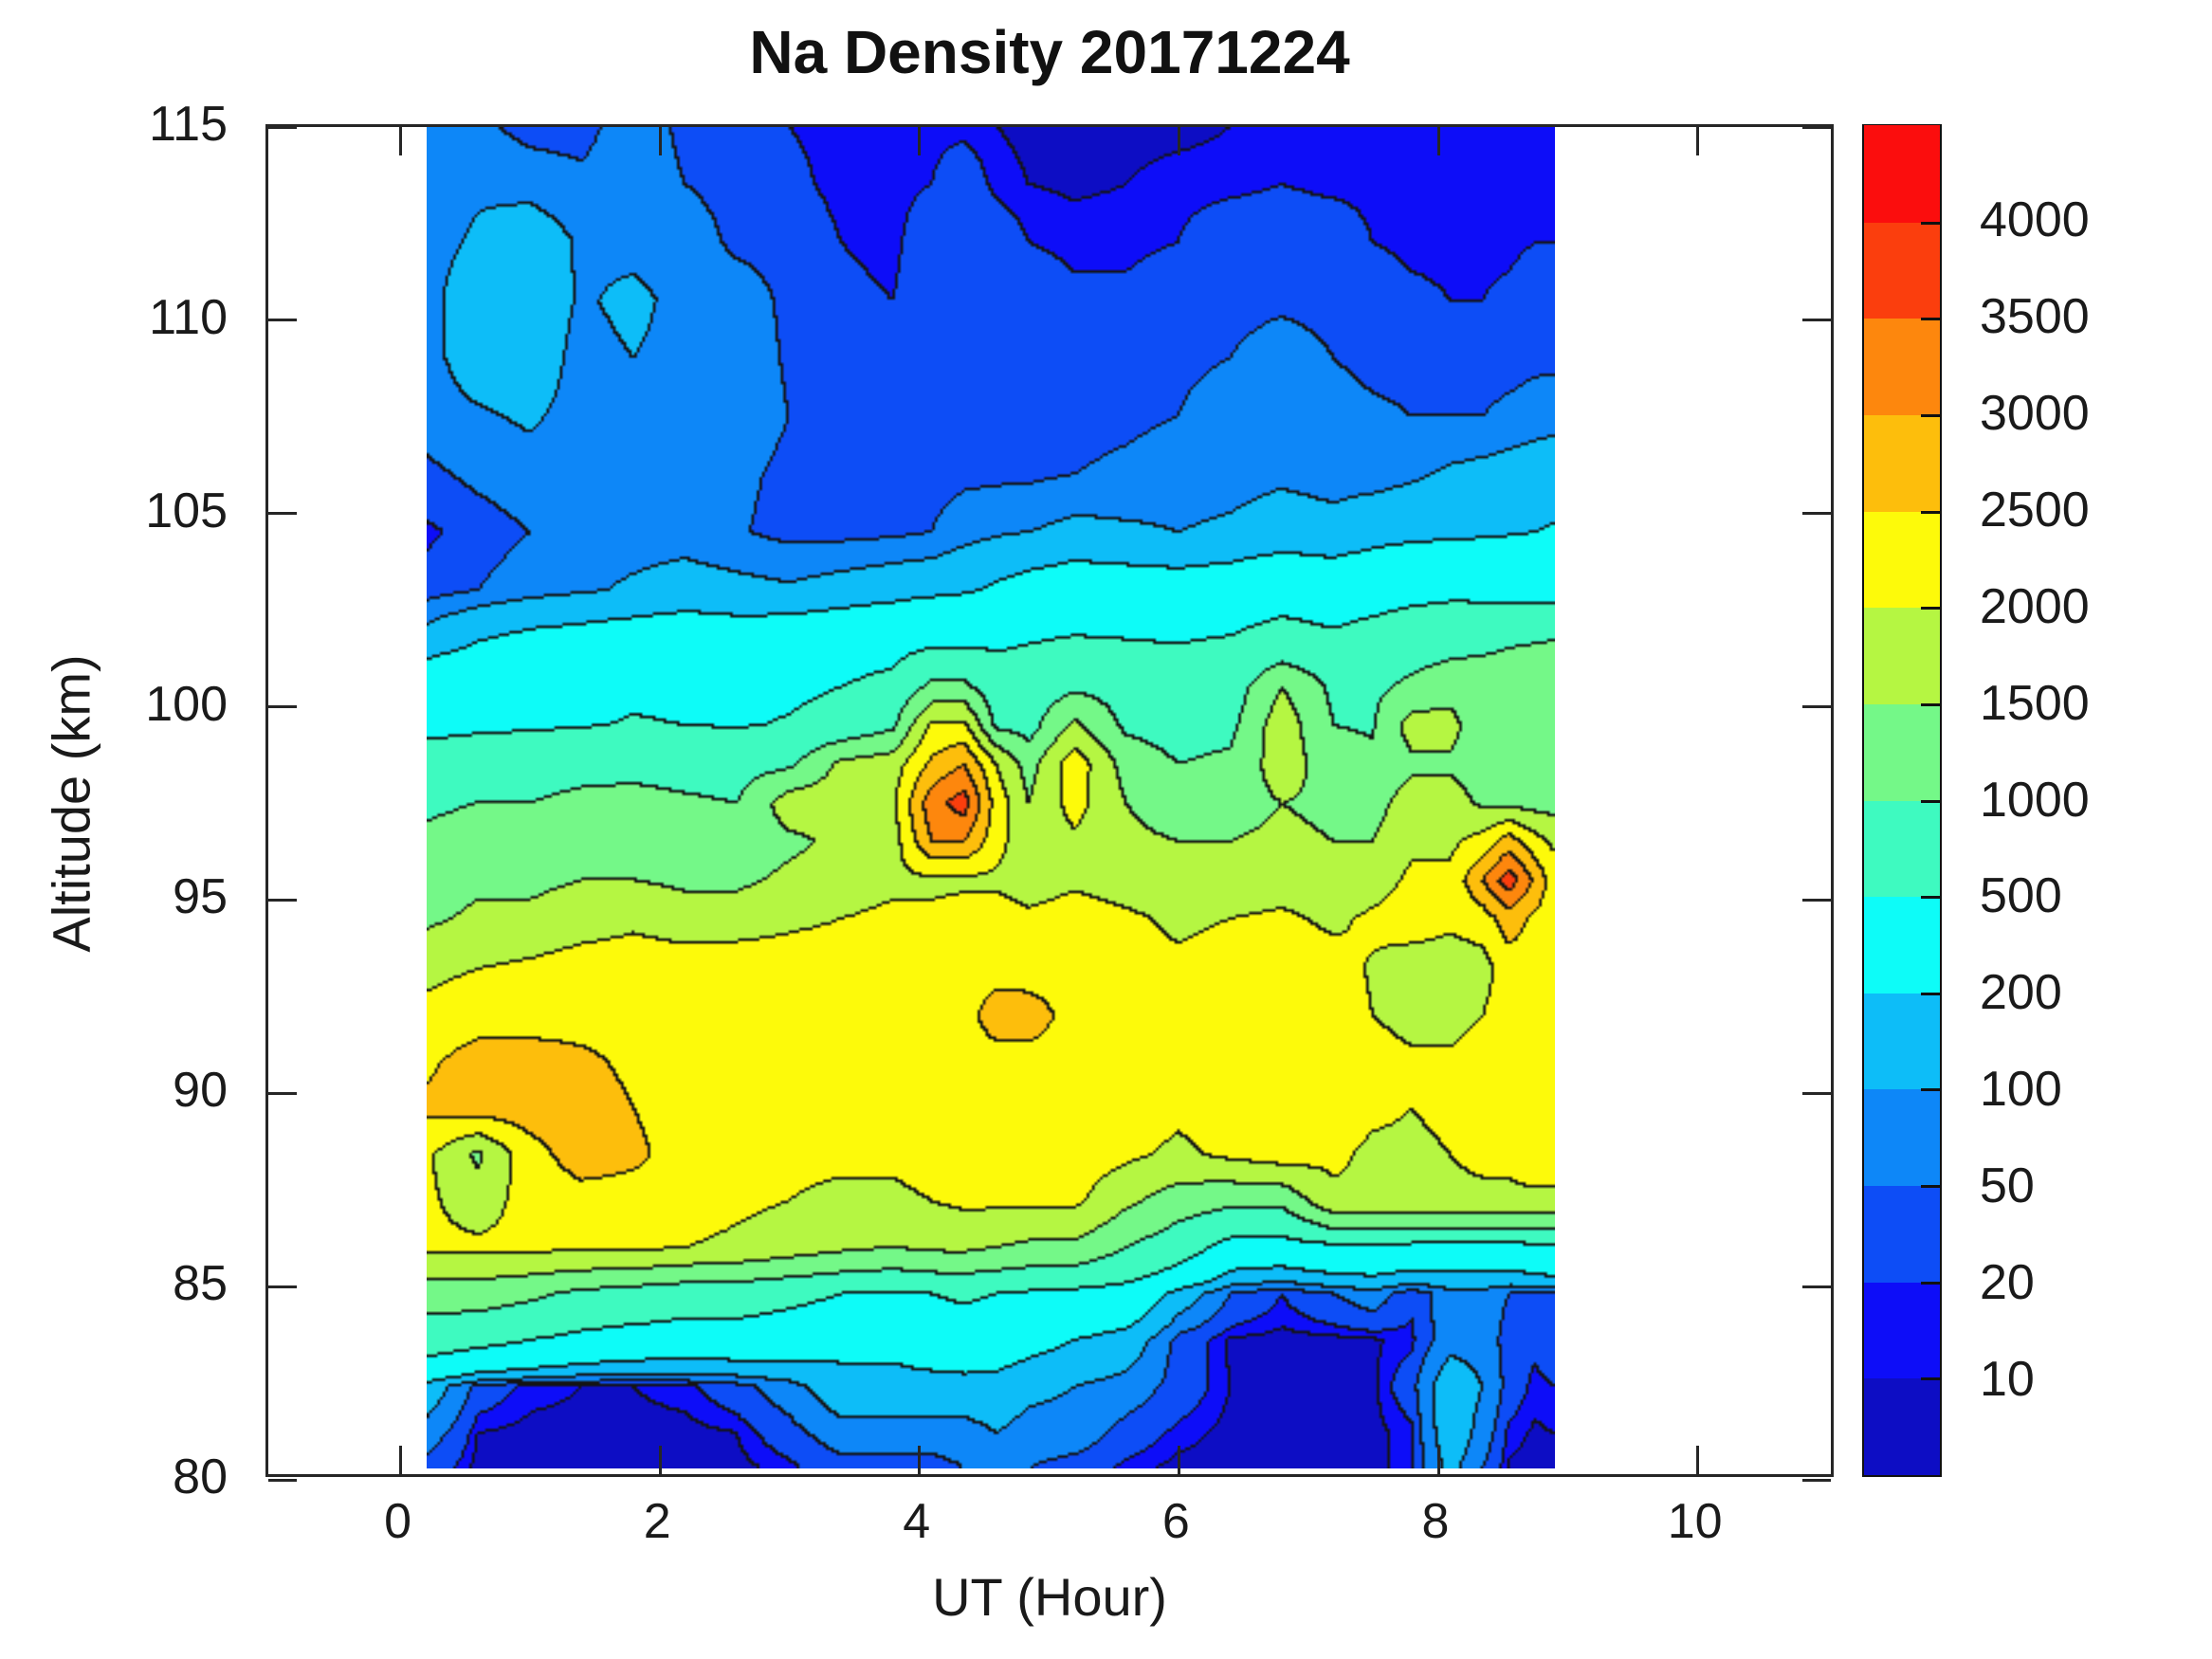 The height and width of the screenshot is (1659, 2212). I want to click on colorbar, so click(1902, 800).